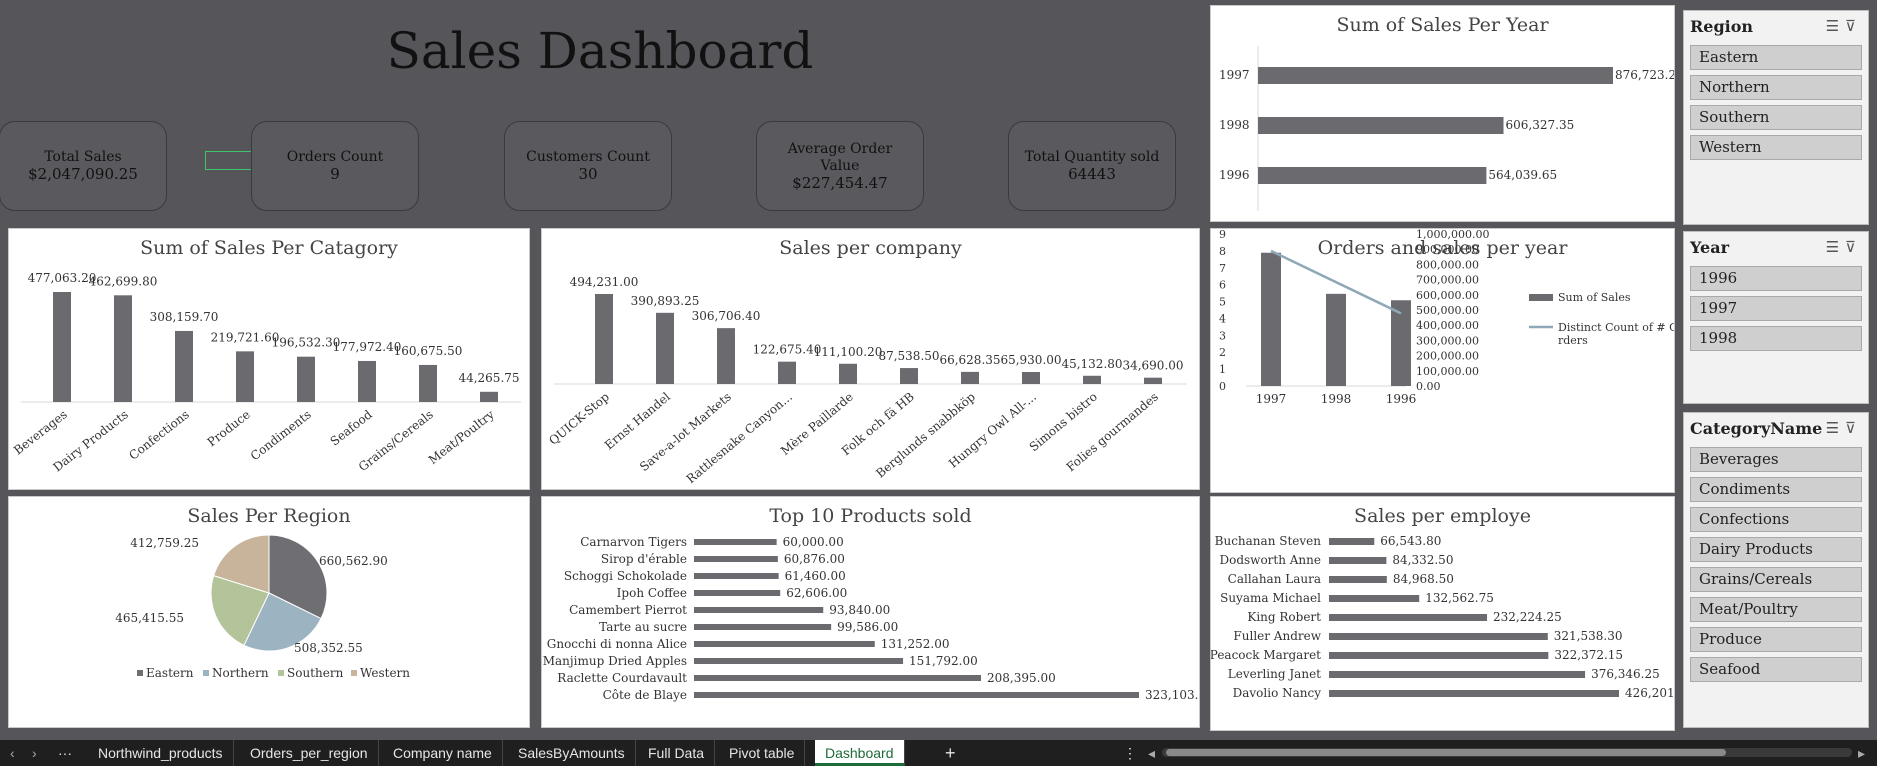 This screenshot has height=766, width=1877. Describe the element at coordinates (1649, 693) in the screenshot. I see `employee-data-label: 426,201.75` at that location.